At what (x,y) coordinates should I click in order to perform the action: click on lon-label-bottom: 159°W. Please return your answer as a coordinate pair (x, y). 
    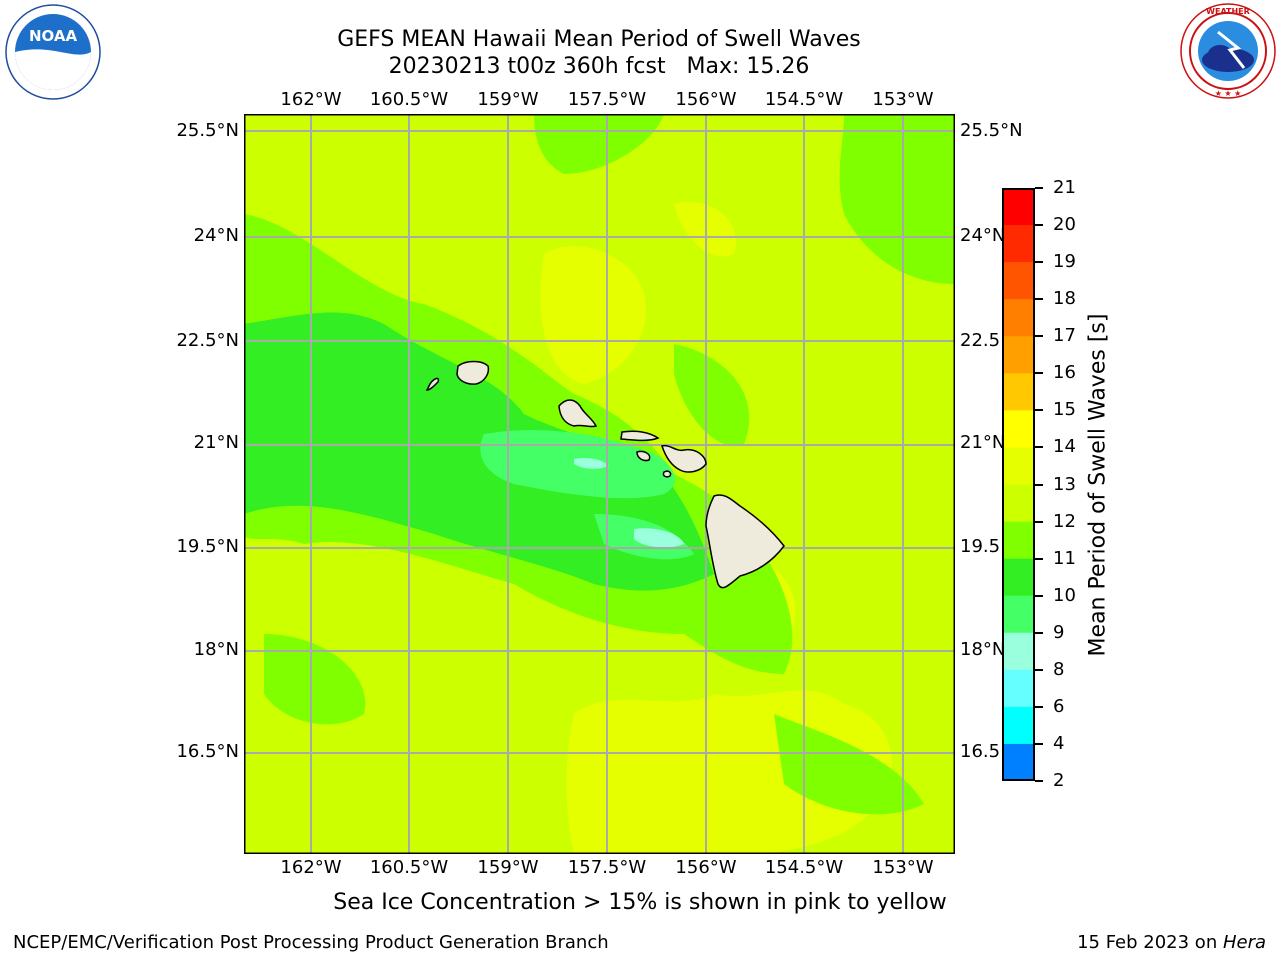
    Looking at the image, I should click on (508, 867).